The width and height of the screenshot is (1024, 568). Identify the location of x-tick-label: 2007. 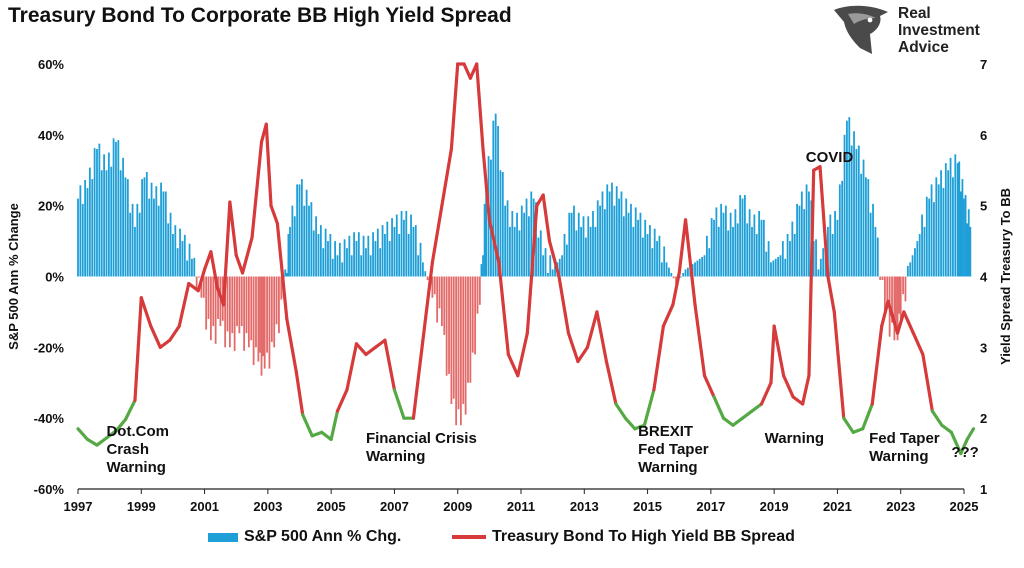
(394, 506).